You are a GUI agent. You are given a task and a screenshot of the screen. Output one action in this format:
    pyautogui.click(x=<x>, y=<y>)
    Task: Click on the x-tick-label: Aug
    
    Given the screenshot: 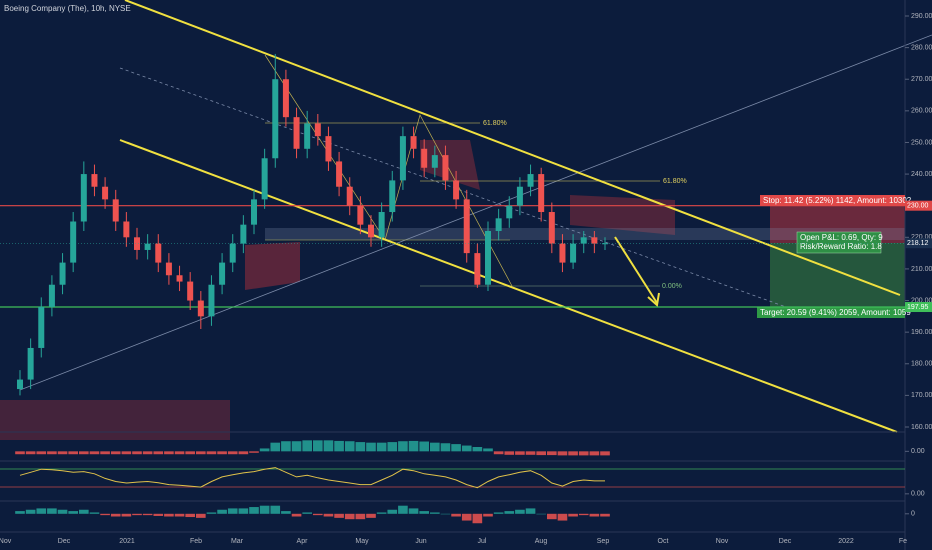 What is the action you would take?
    pyautogui.click(x=541, y=541)
    